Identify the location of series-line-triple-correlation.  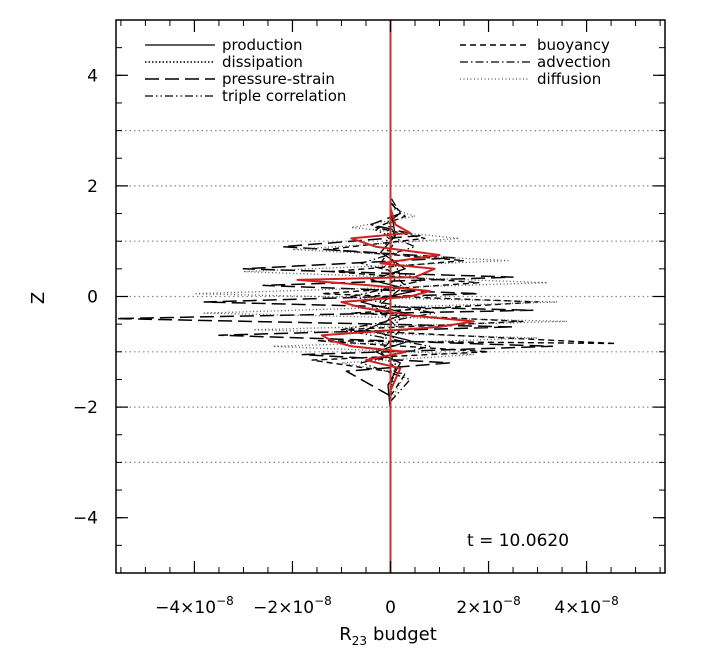
(388, 299).